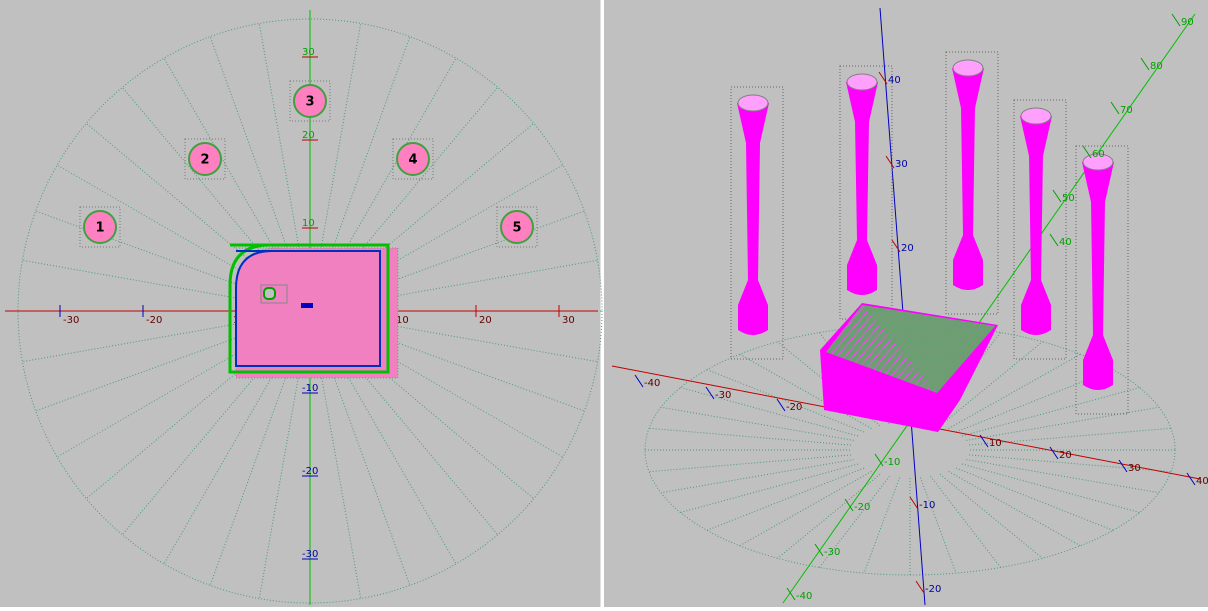  I want to click on block-top-flat, so click(928, 349).